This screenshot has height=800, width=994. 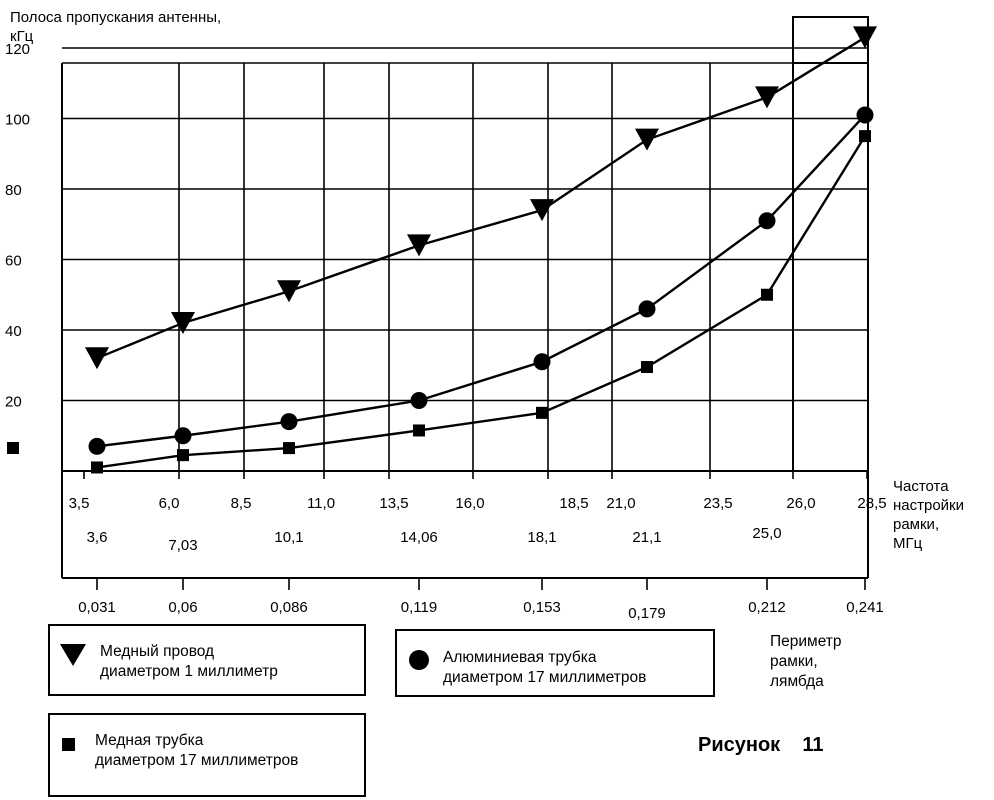 I want to click on x-grid-tick-label: 18,5, so click(x=573, y=503).